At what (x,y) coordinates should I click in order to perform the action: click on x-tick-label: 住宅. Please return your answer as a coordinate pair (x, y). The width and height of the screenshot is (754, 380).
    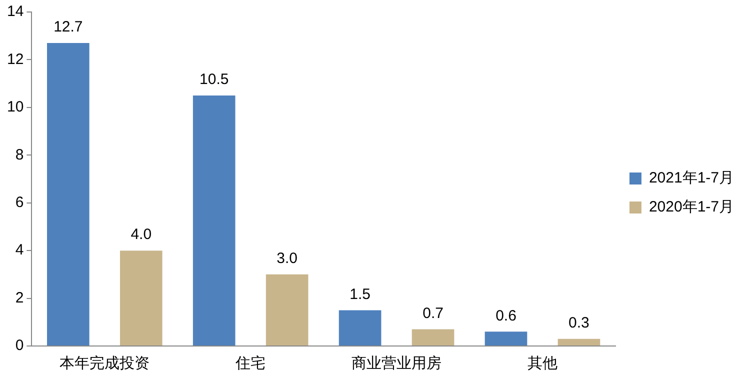
    Looking at the image, I should click on (250, 363).